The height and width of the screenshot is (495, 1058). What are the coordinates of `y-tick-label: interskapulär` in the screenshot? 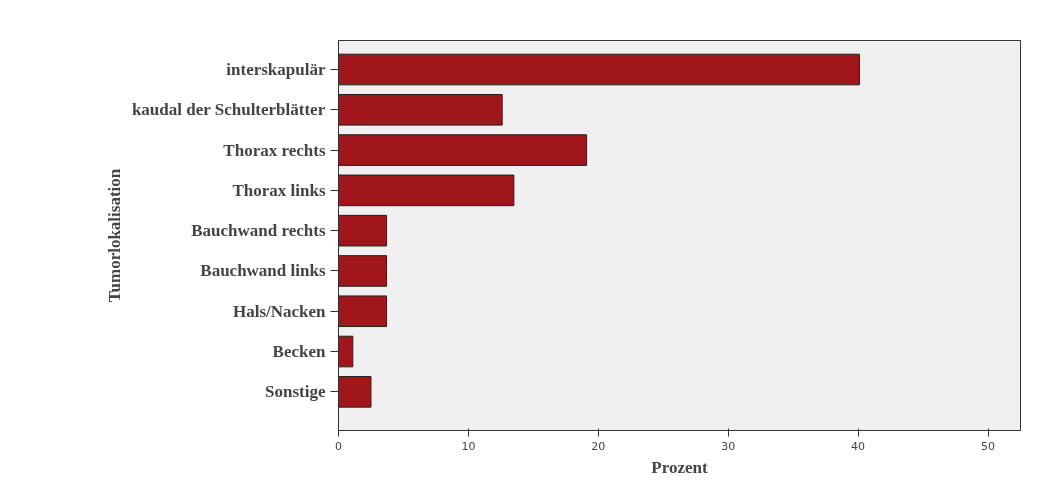 It's located at (276, 70).